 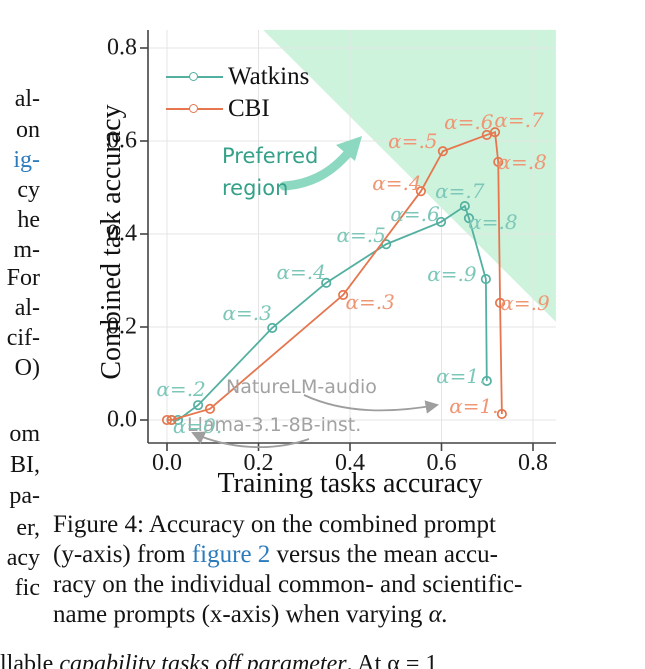 I want to click on naturelm-annotation-arrow, so click(x=371, y=404).